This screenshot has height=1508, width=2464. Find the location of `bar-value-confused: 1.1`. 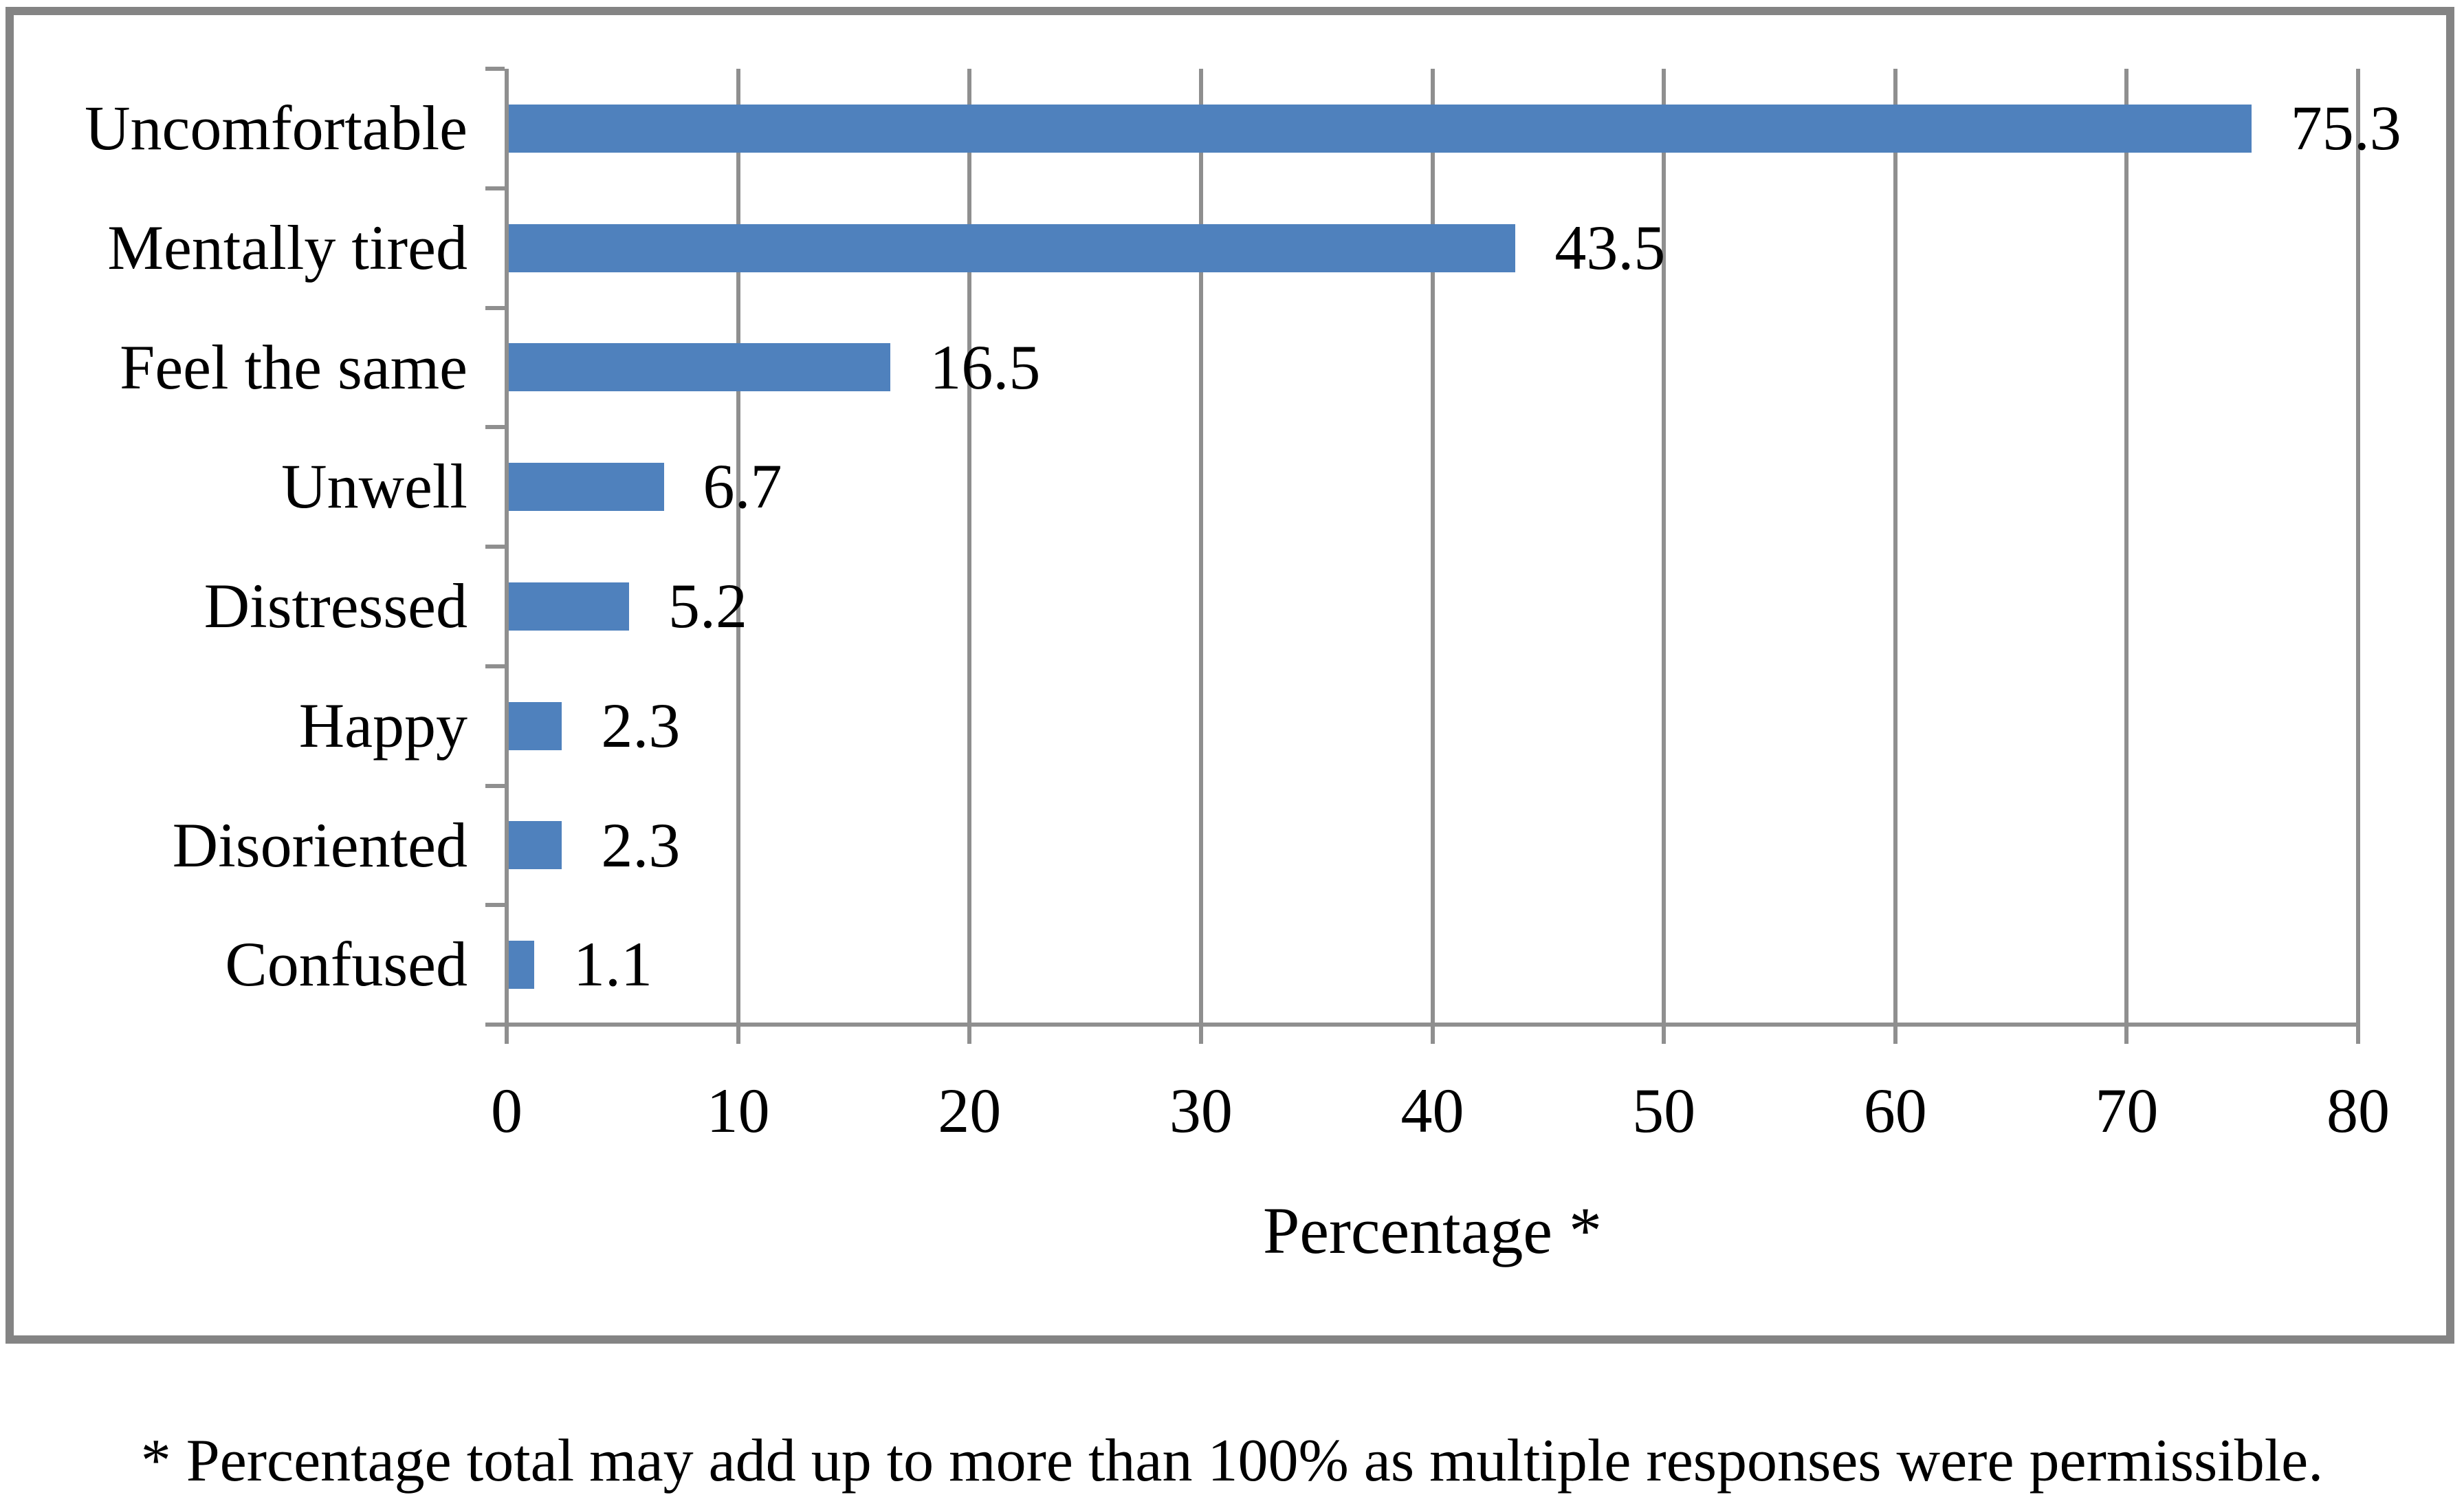

bar-value-confused: 1.1 is located at coordinates (613, 965).